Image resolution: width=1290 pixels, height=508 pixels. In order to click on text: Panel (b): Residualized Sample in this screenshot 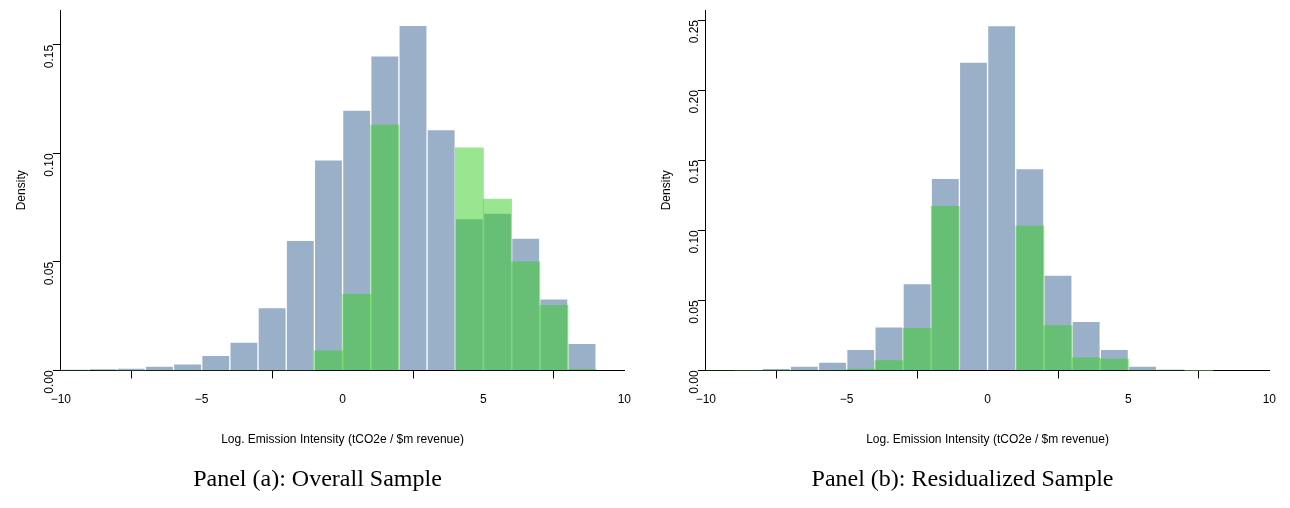, I will do `click(962, 477)`.